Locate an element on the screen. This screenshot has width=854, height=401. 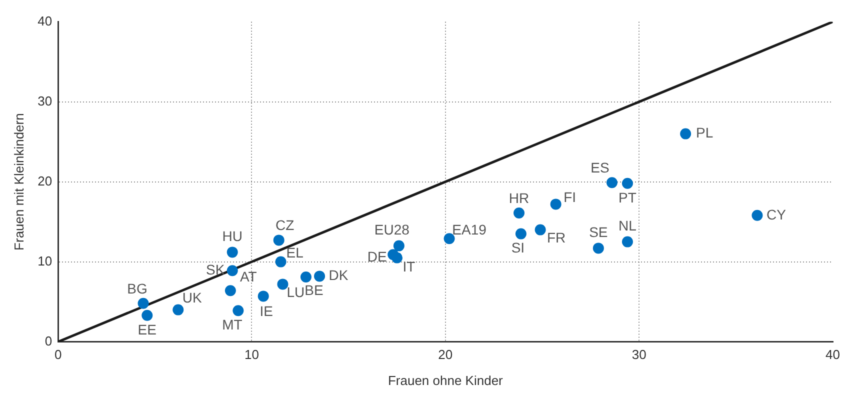
annotation: EA19 is located at coordinates (469, 229).